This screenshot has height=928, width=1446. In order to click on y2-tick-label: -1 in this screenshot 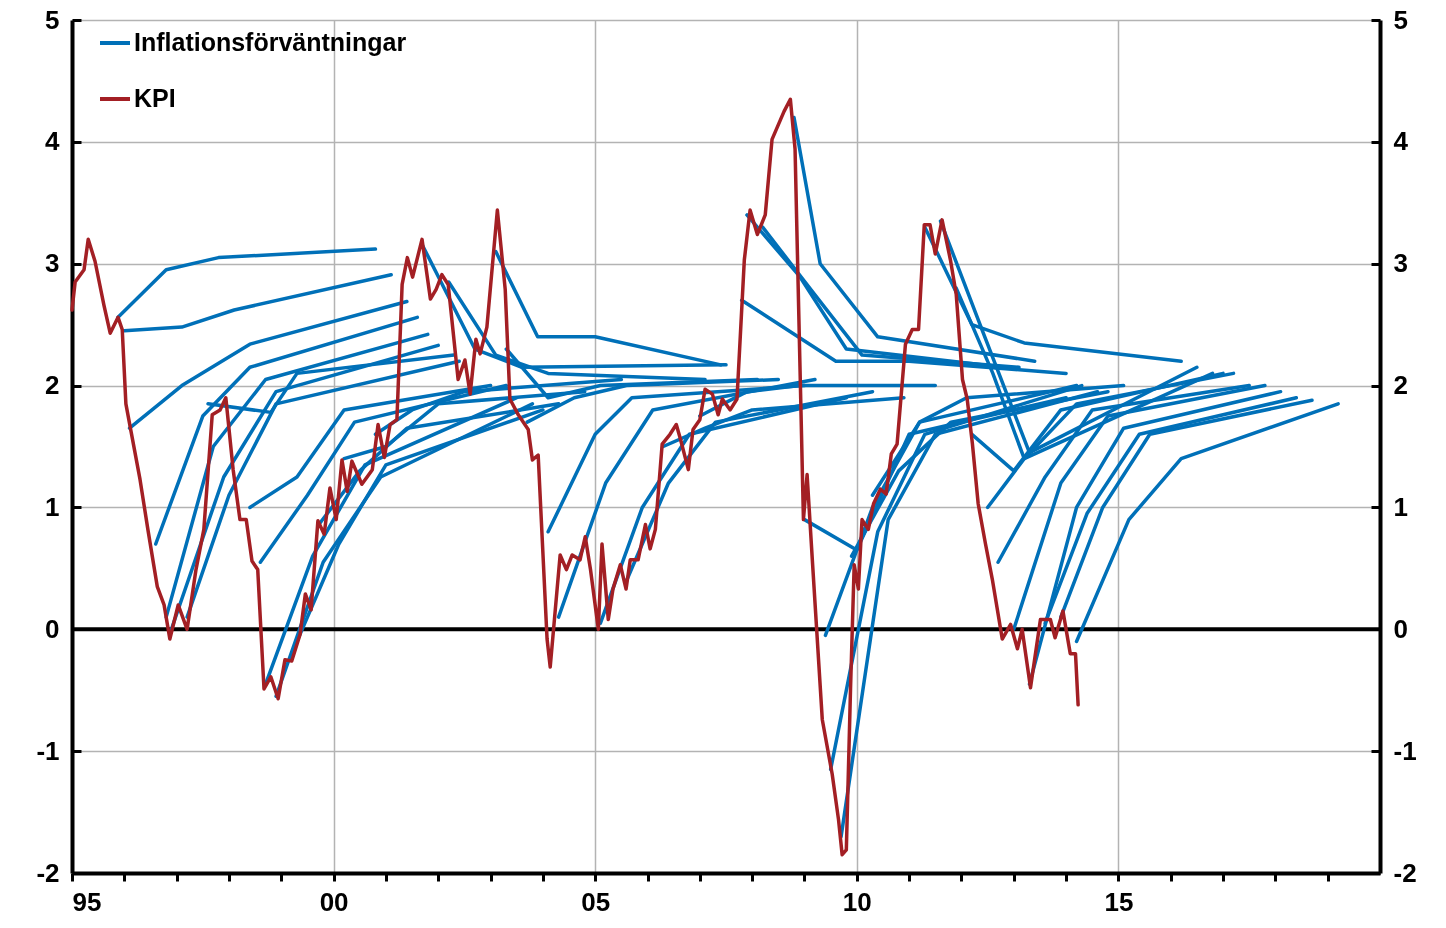, I will do `click(1405, 750)`.